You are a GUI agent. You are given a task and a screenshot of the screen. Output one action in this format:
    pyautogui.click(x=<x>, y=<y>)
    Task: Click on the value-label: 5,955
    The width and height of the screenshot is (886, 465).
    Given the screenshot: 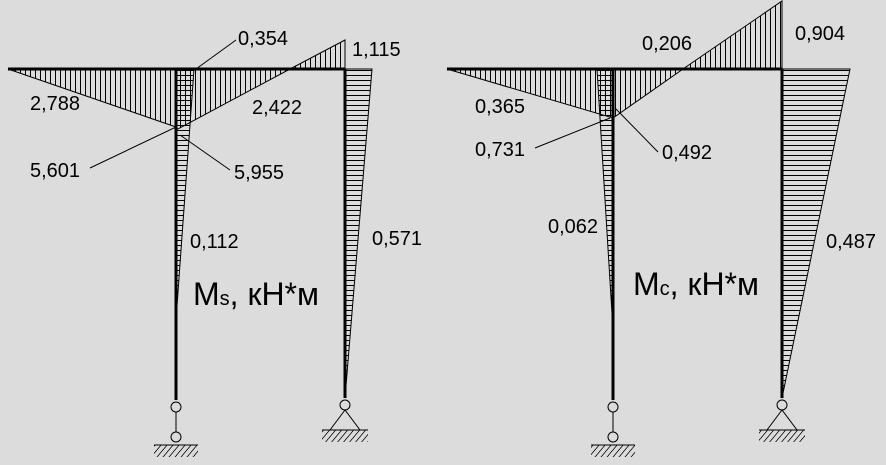 What is the action you would take?
    pyautogui.click(x=259, y=173)
    